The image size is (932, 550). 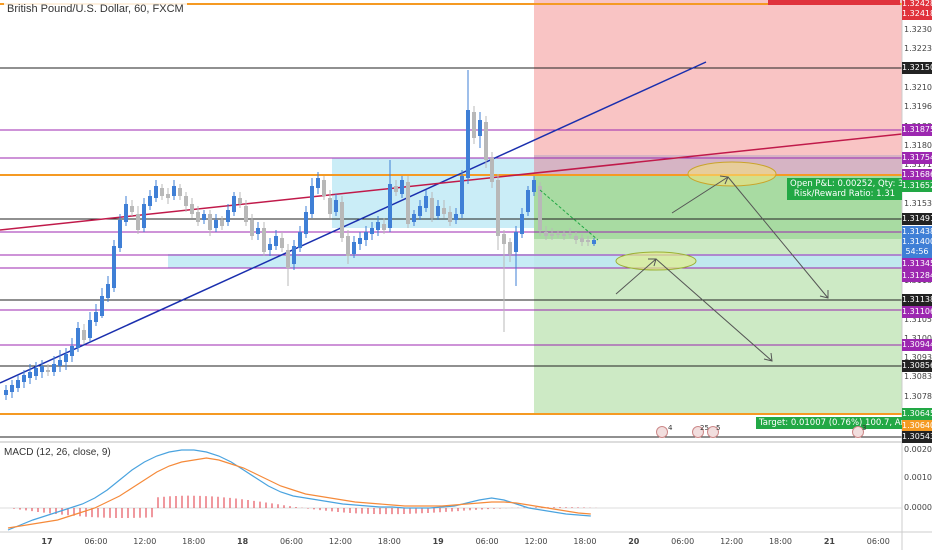 I want to click on price-tick-label: 1.31800, so click(x=918, y=145).